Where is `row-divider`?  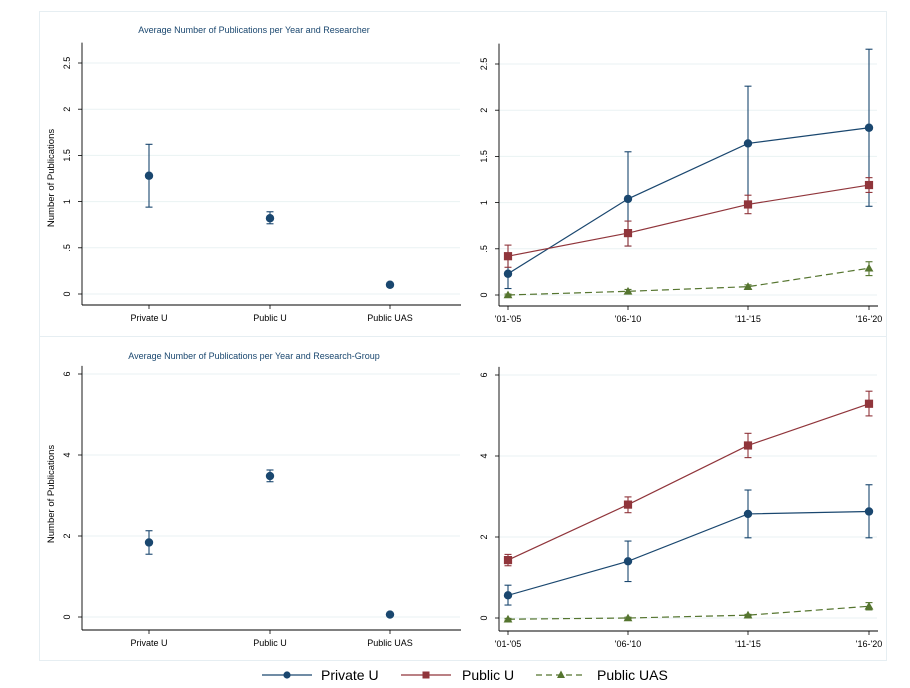
row-divider is located at coordinates (463, 336).